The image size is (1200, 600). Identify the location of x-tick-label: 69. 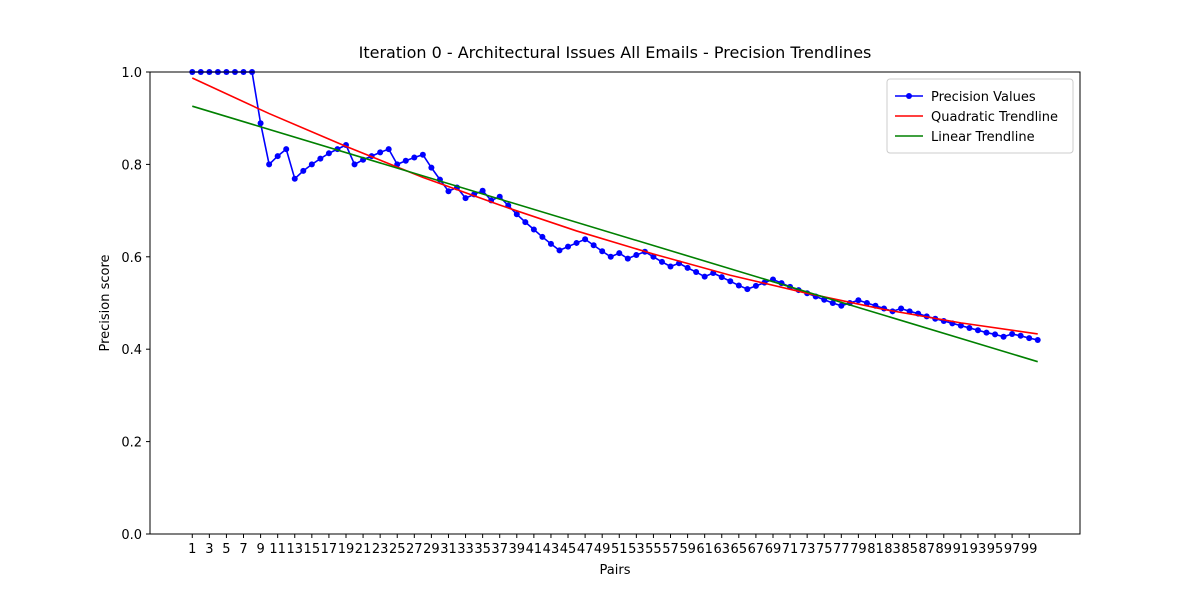
(773, 549).